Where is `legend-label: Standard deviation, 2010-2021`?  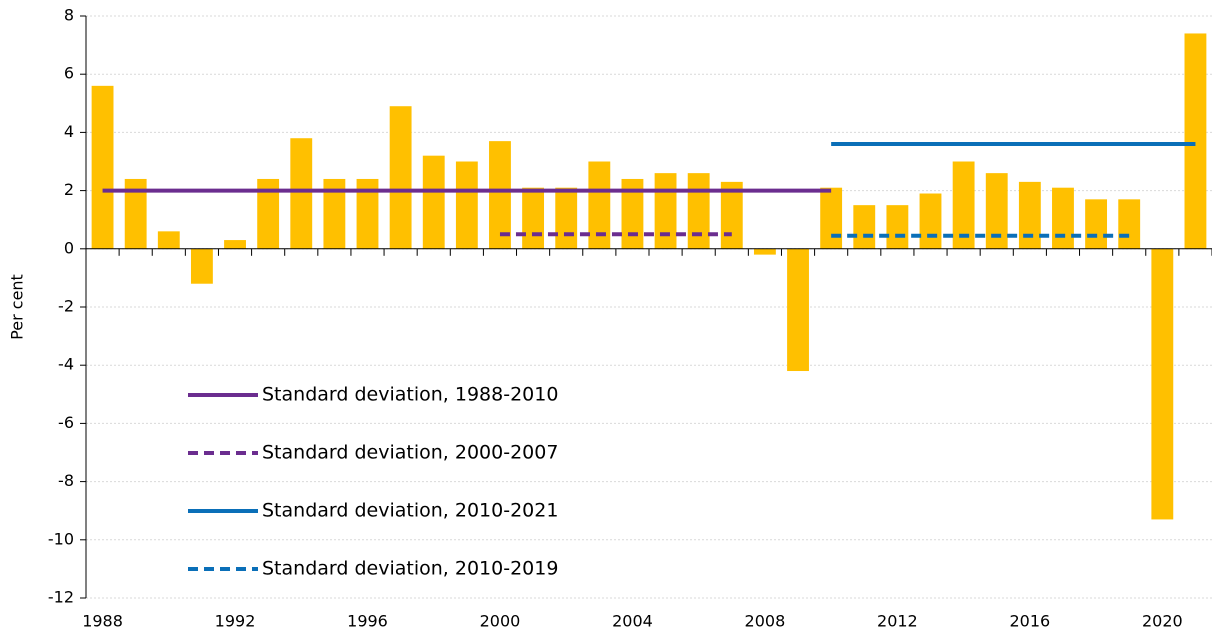 legend-label: Standard deviation, 2010-2021 is located at coordinates (410, 511).